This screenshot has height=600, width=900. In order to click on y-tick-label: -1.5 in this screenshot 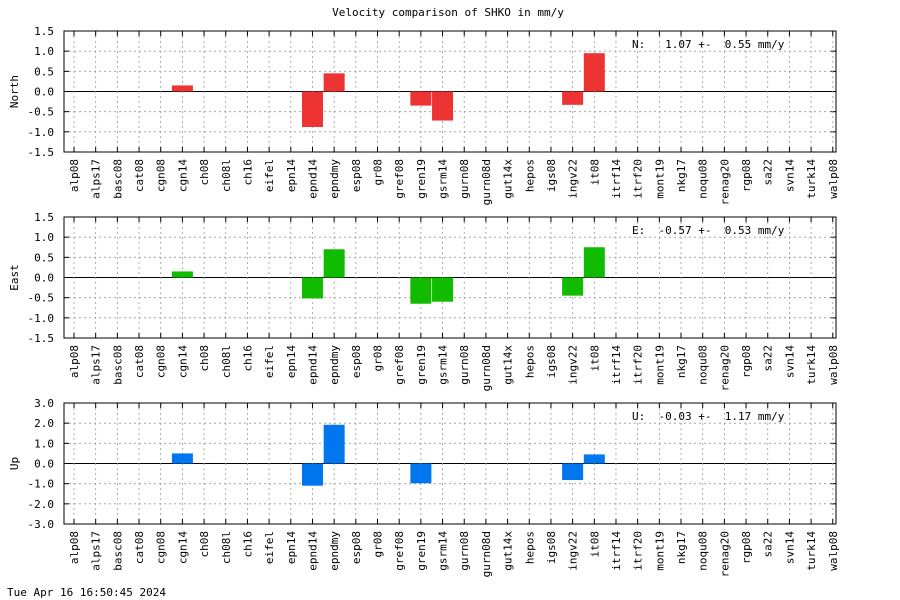, I will do `click(41, 338)`.